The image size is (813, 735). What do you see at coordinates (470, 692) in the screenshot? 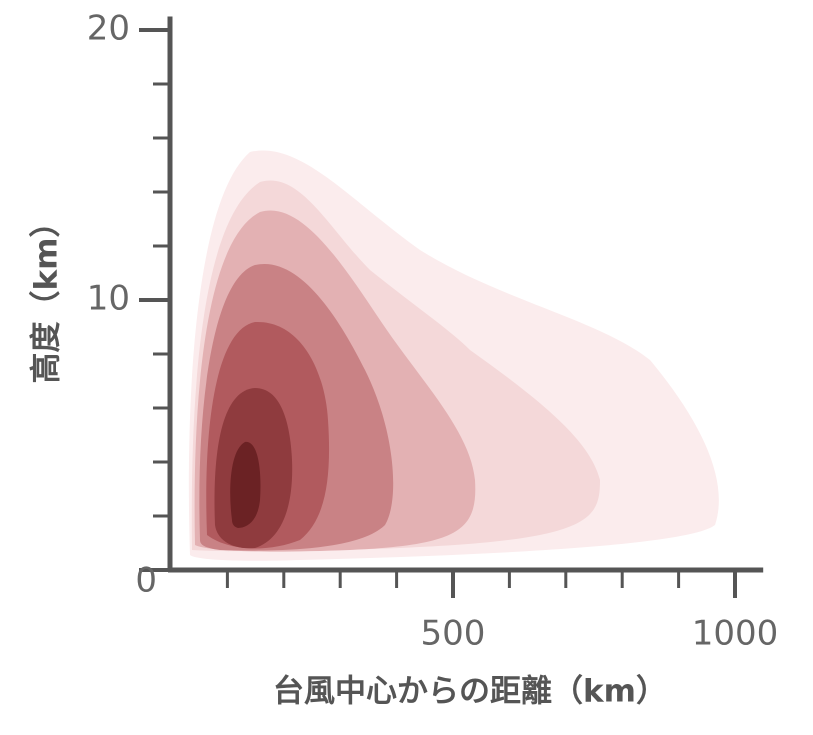
I see `x-axis-label: 台風中心からの距離（km）` at bounding box center [470, 692].